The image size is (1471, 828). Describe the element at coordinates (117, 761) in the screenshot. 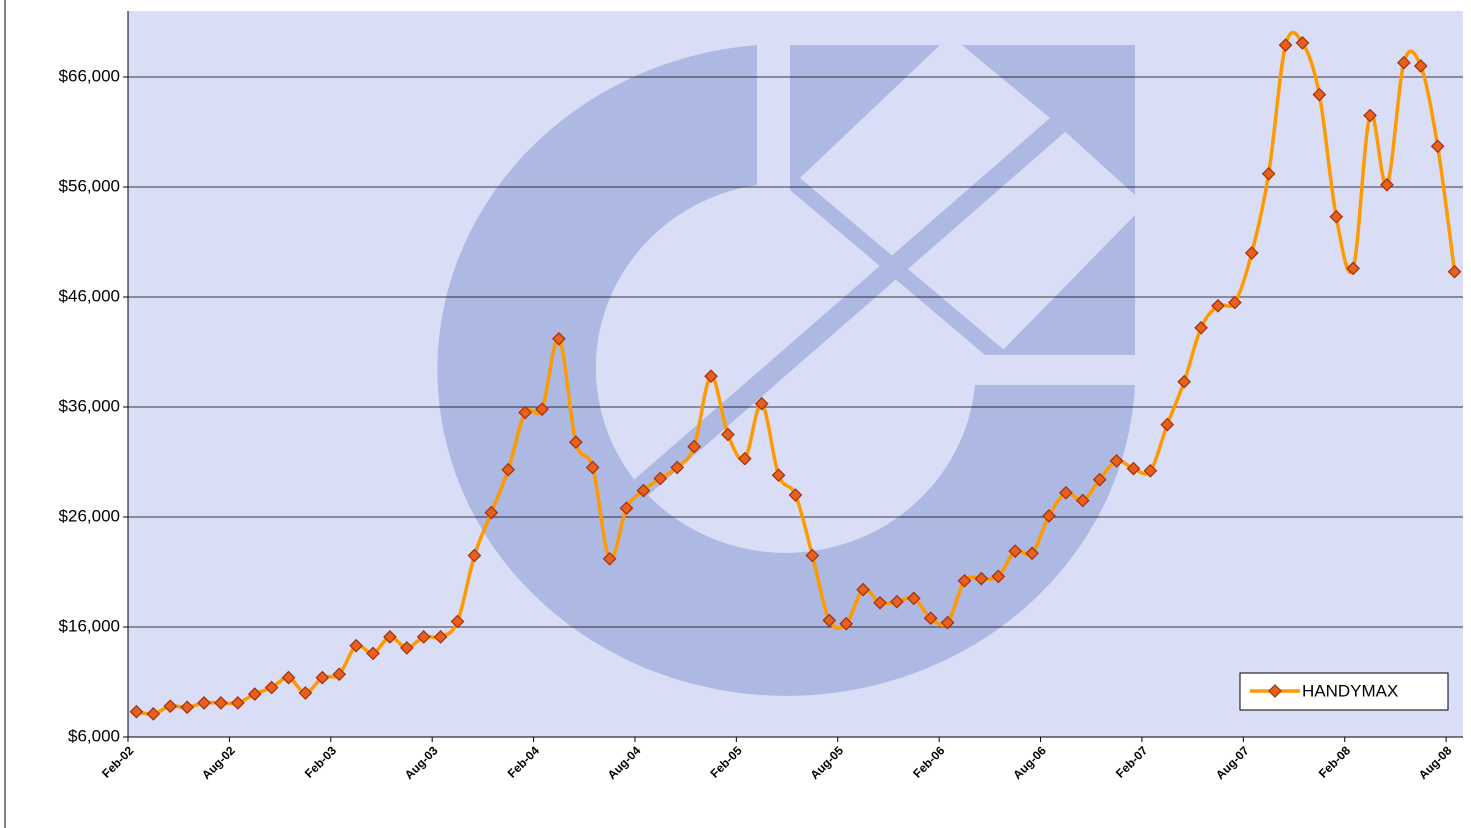

I see `x-tick-label: Feb-02` at that location.